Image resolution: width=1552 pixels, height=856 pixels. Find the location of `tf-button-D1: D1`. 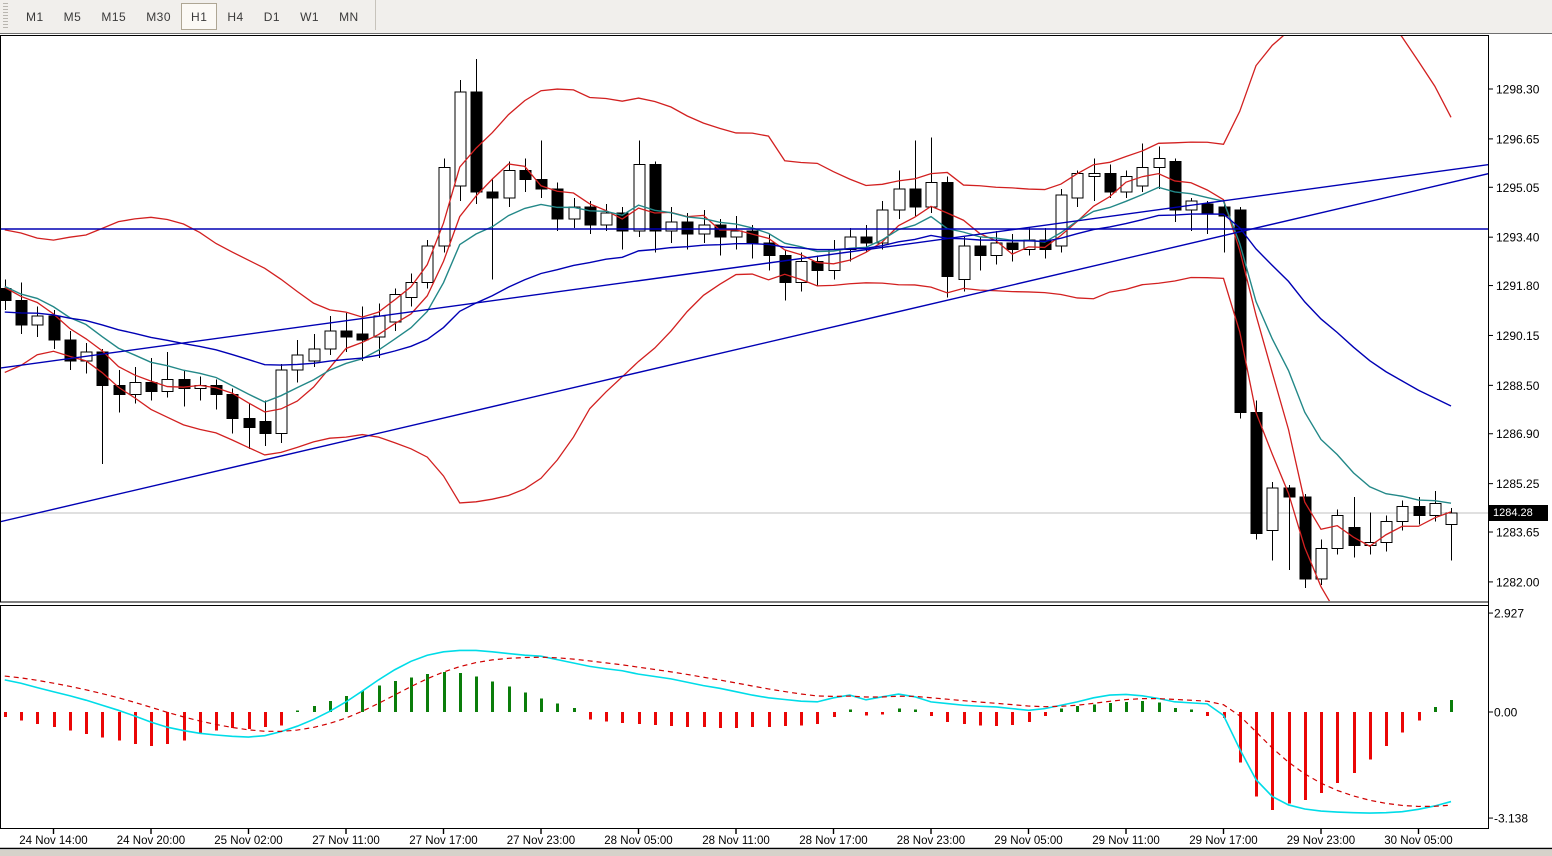

tf-button-D1: D1 is located at coordinates (272, 16).